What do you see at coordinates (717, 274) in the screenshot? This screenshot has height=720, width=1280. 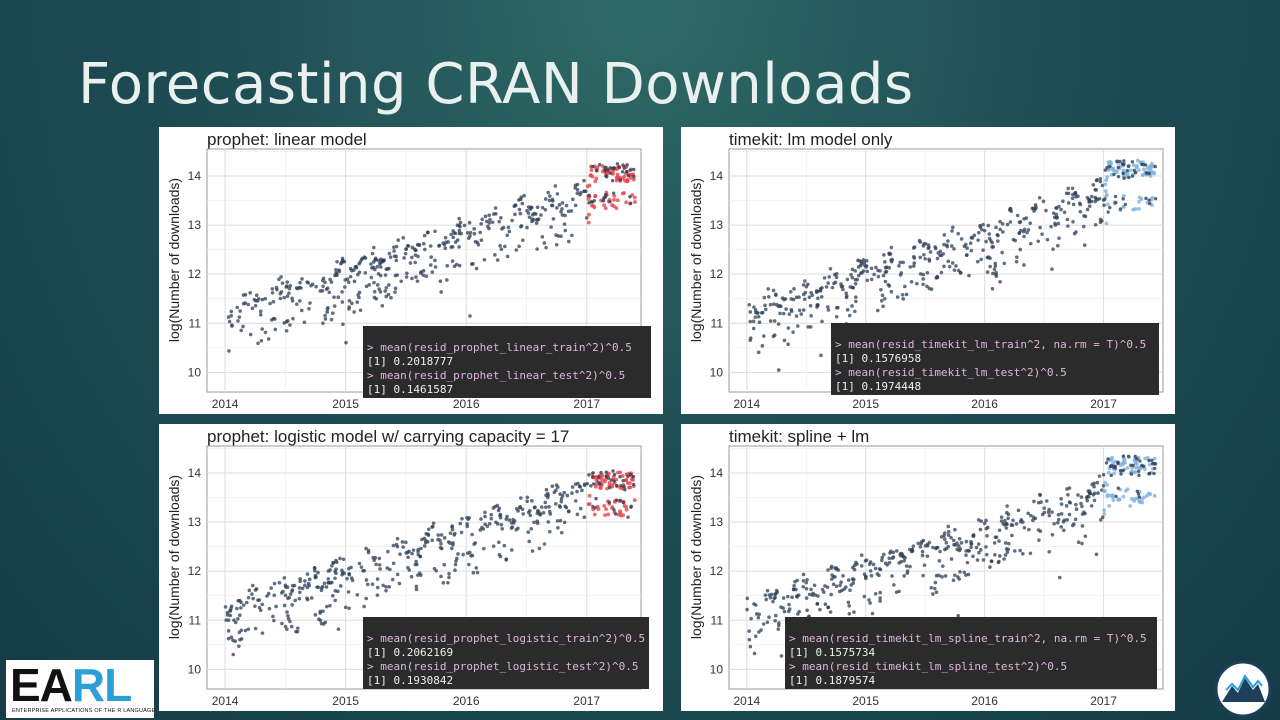 I see `y-tick-label: 12` at bounding box center [717, 274].